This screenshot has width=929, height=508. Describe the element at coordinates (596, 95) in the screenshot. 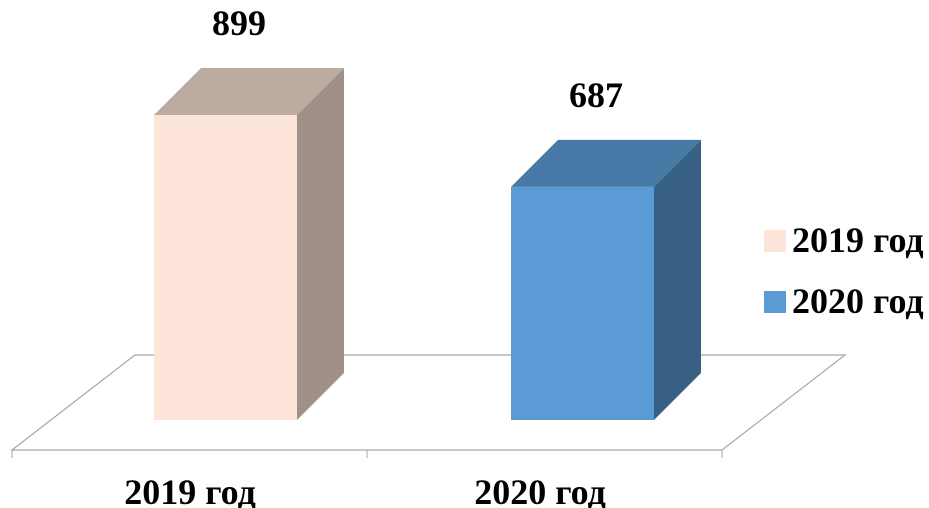

I see `data-label: 687` at that location.